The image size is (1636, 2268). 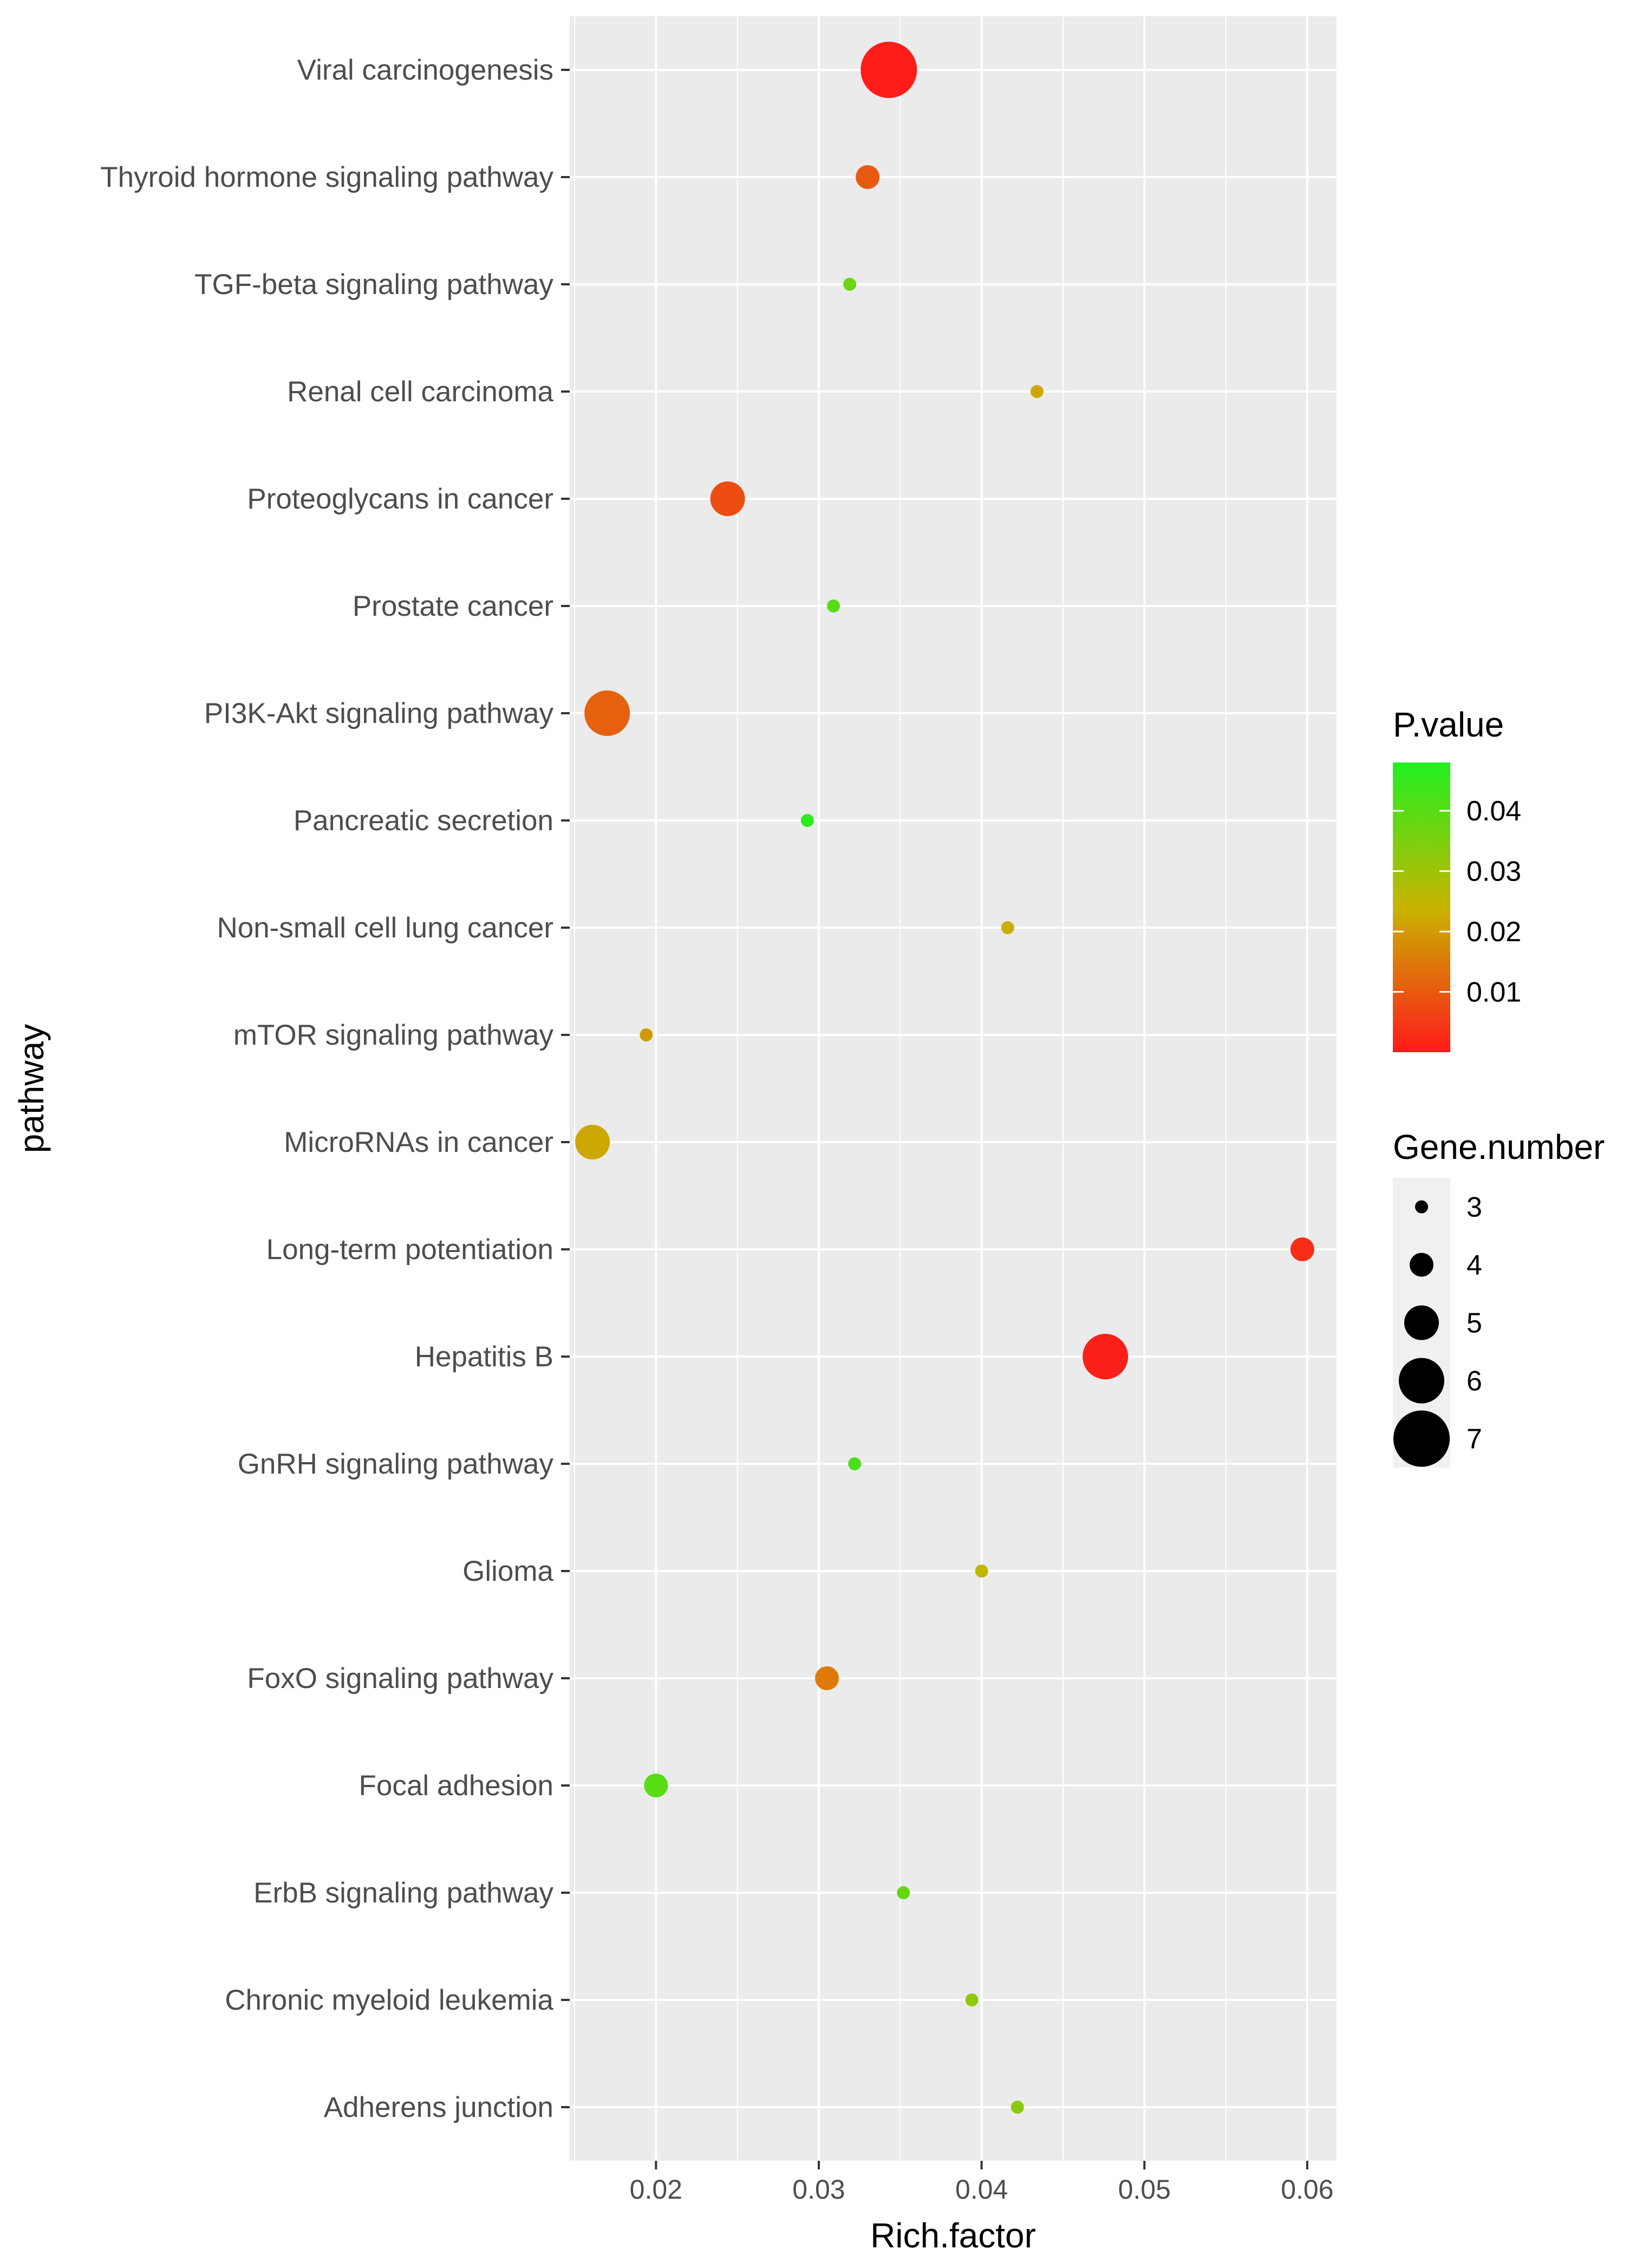 I want to click on gene-number-legend-title: Gene.number, so click(x=1499, y=1147).